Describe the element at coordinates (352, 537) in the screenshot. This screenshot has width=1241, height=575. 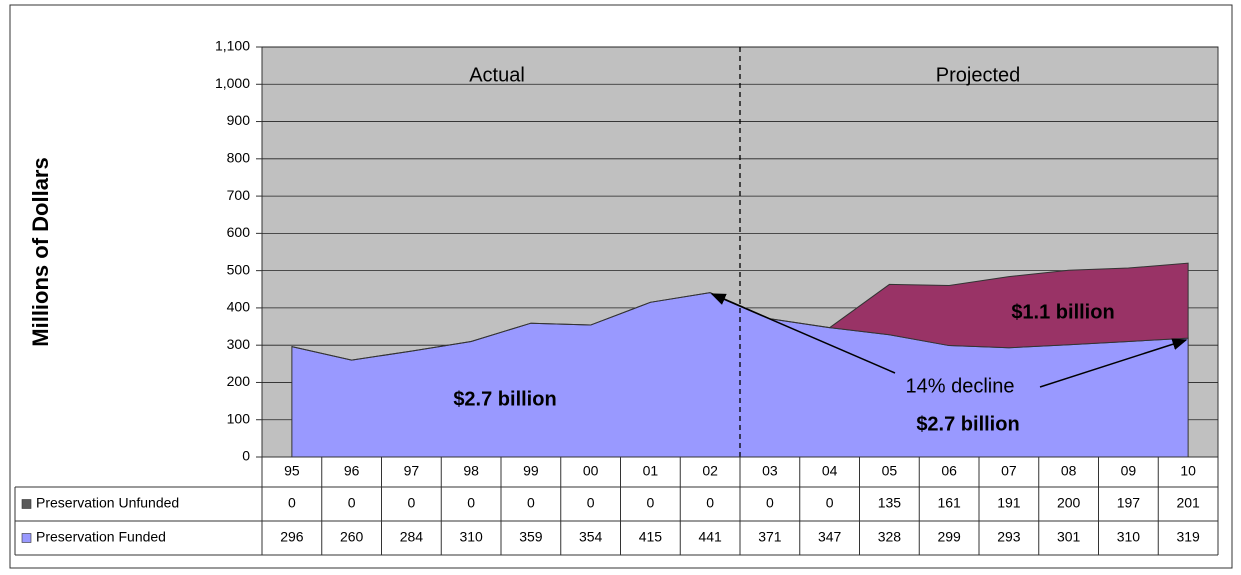
I see `table-value: 260` at that location.